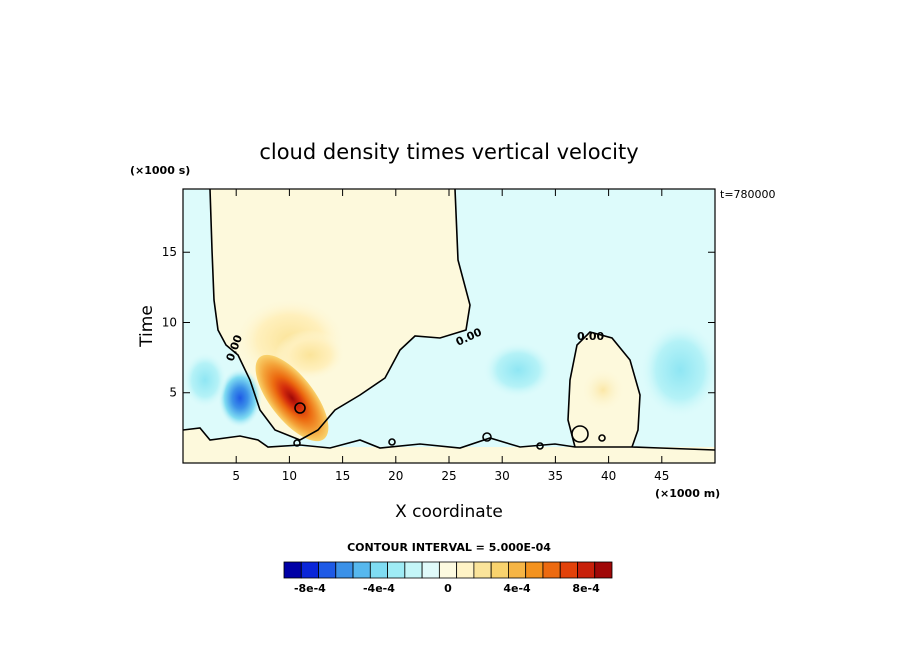 This screenshot has height=654, width=904. I want to click on updraft-core, so click(292, 398).